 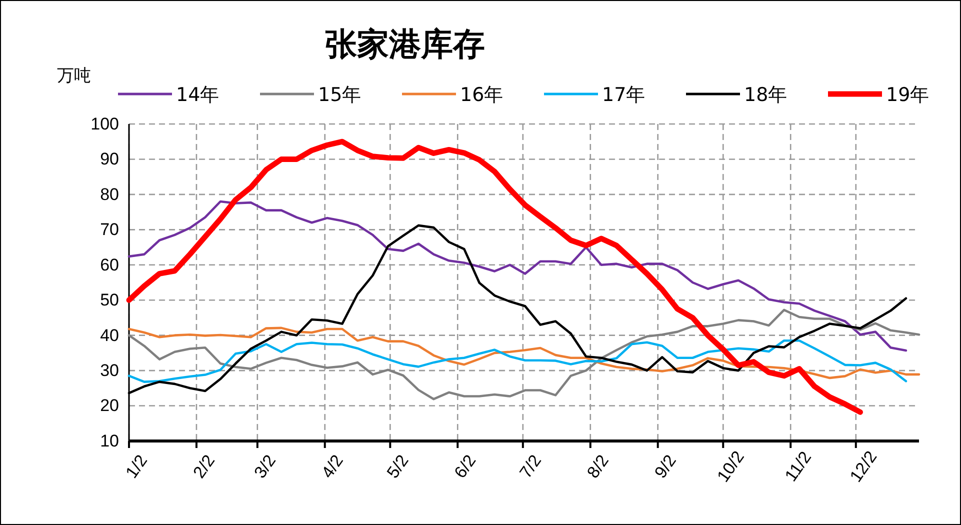 What do you see at coordinates (104, 124) in the screenshot?
I see `y-tick-label: 100` at bounding box center [104, 124].